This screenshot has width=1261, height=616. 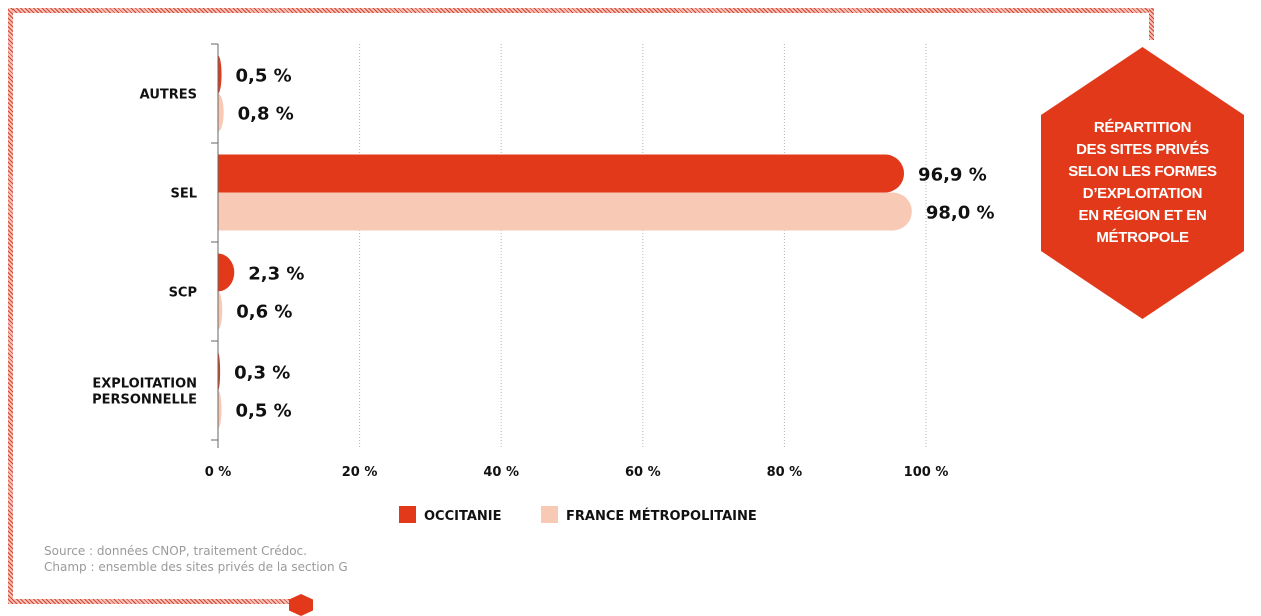 I want to click on badge-title-line: SELON LES FORMES, so click(x=1142, y=171).